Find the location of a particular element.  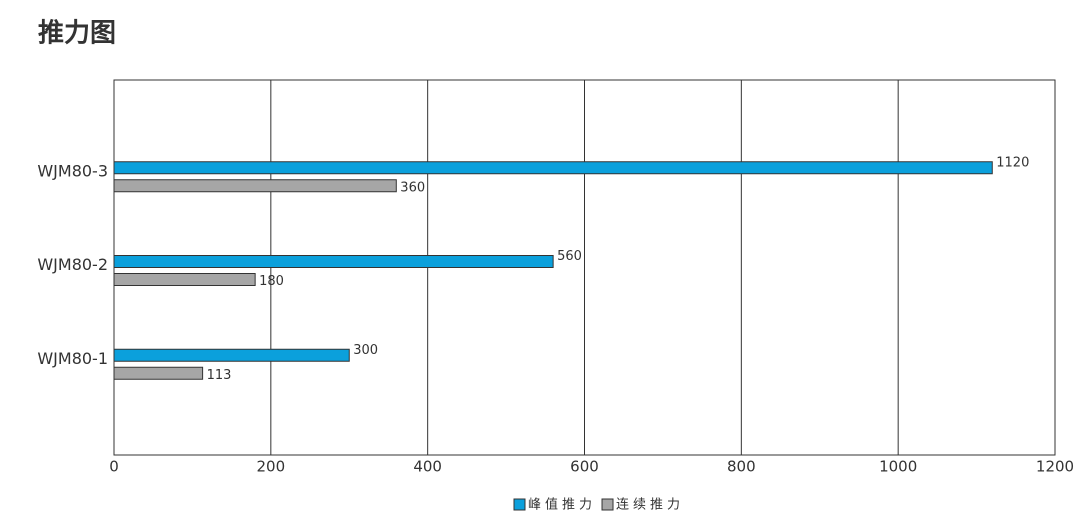

legend-label: 连续推力 is located at coordinates (650, 505).